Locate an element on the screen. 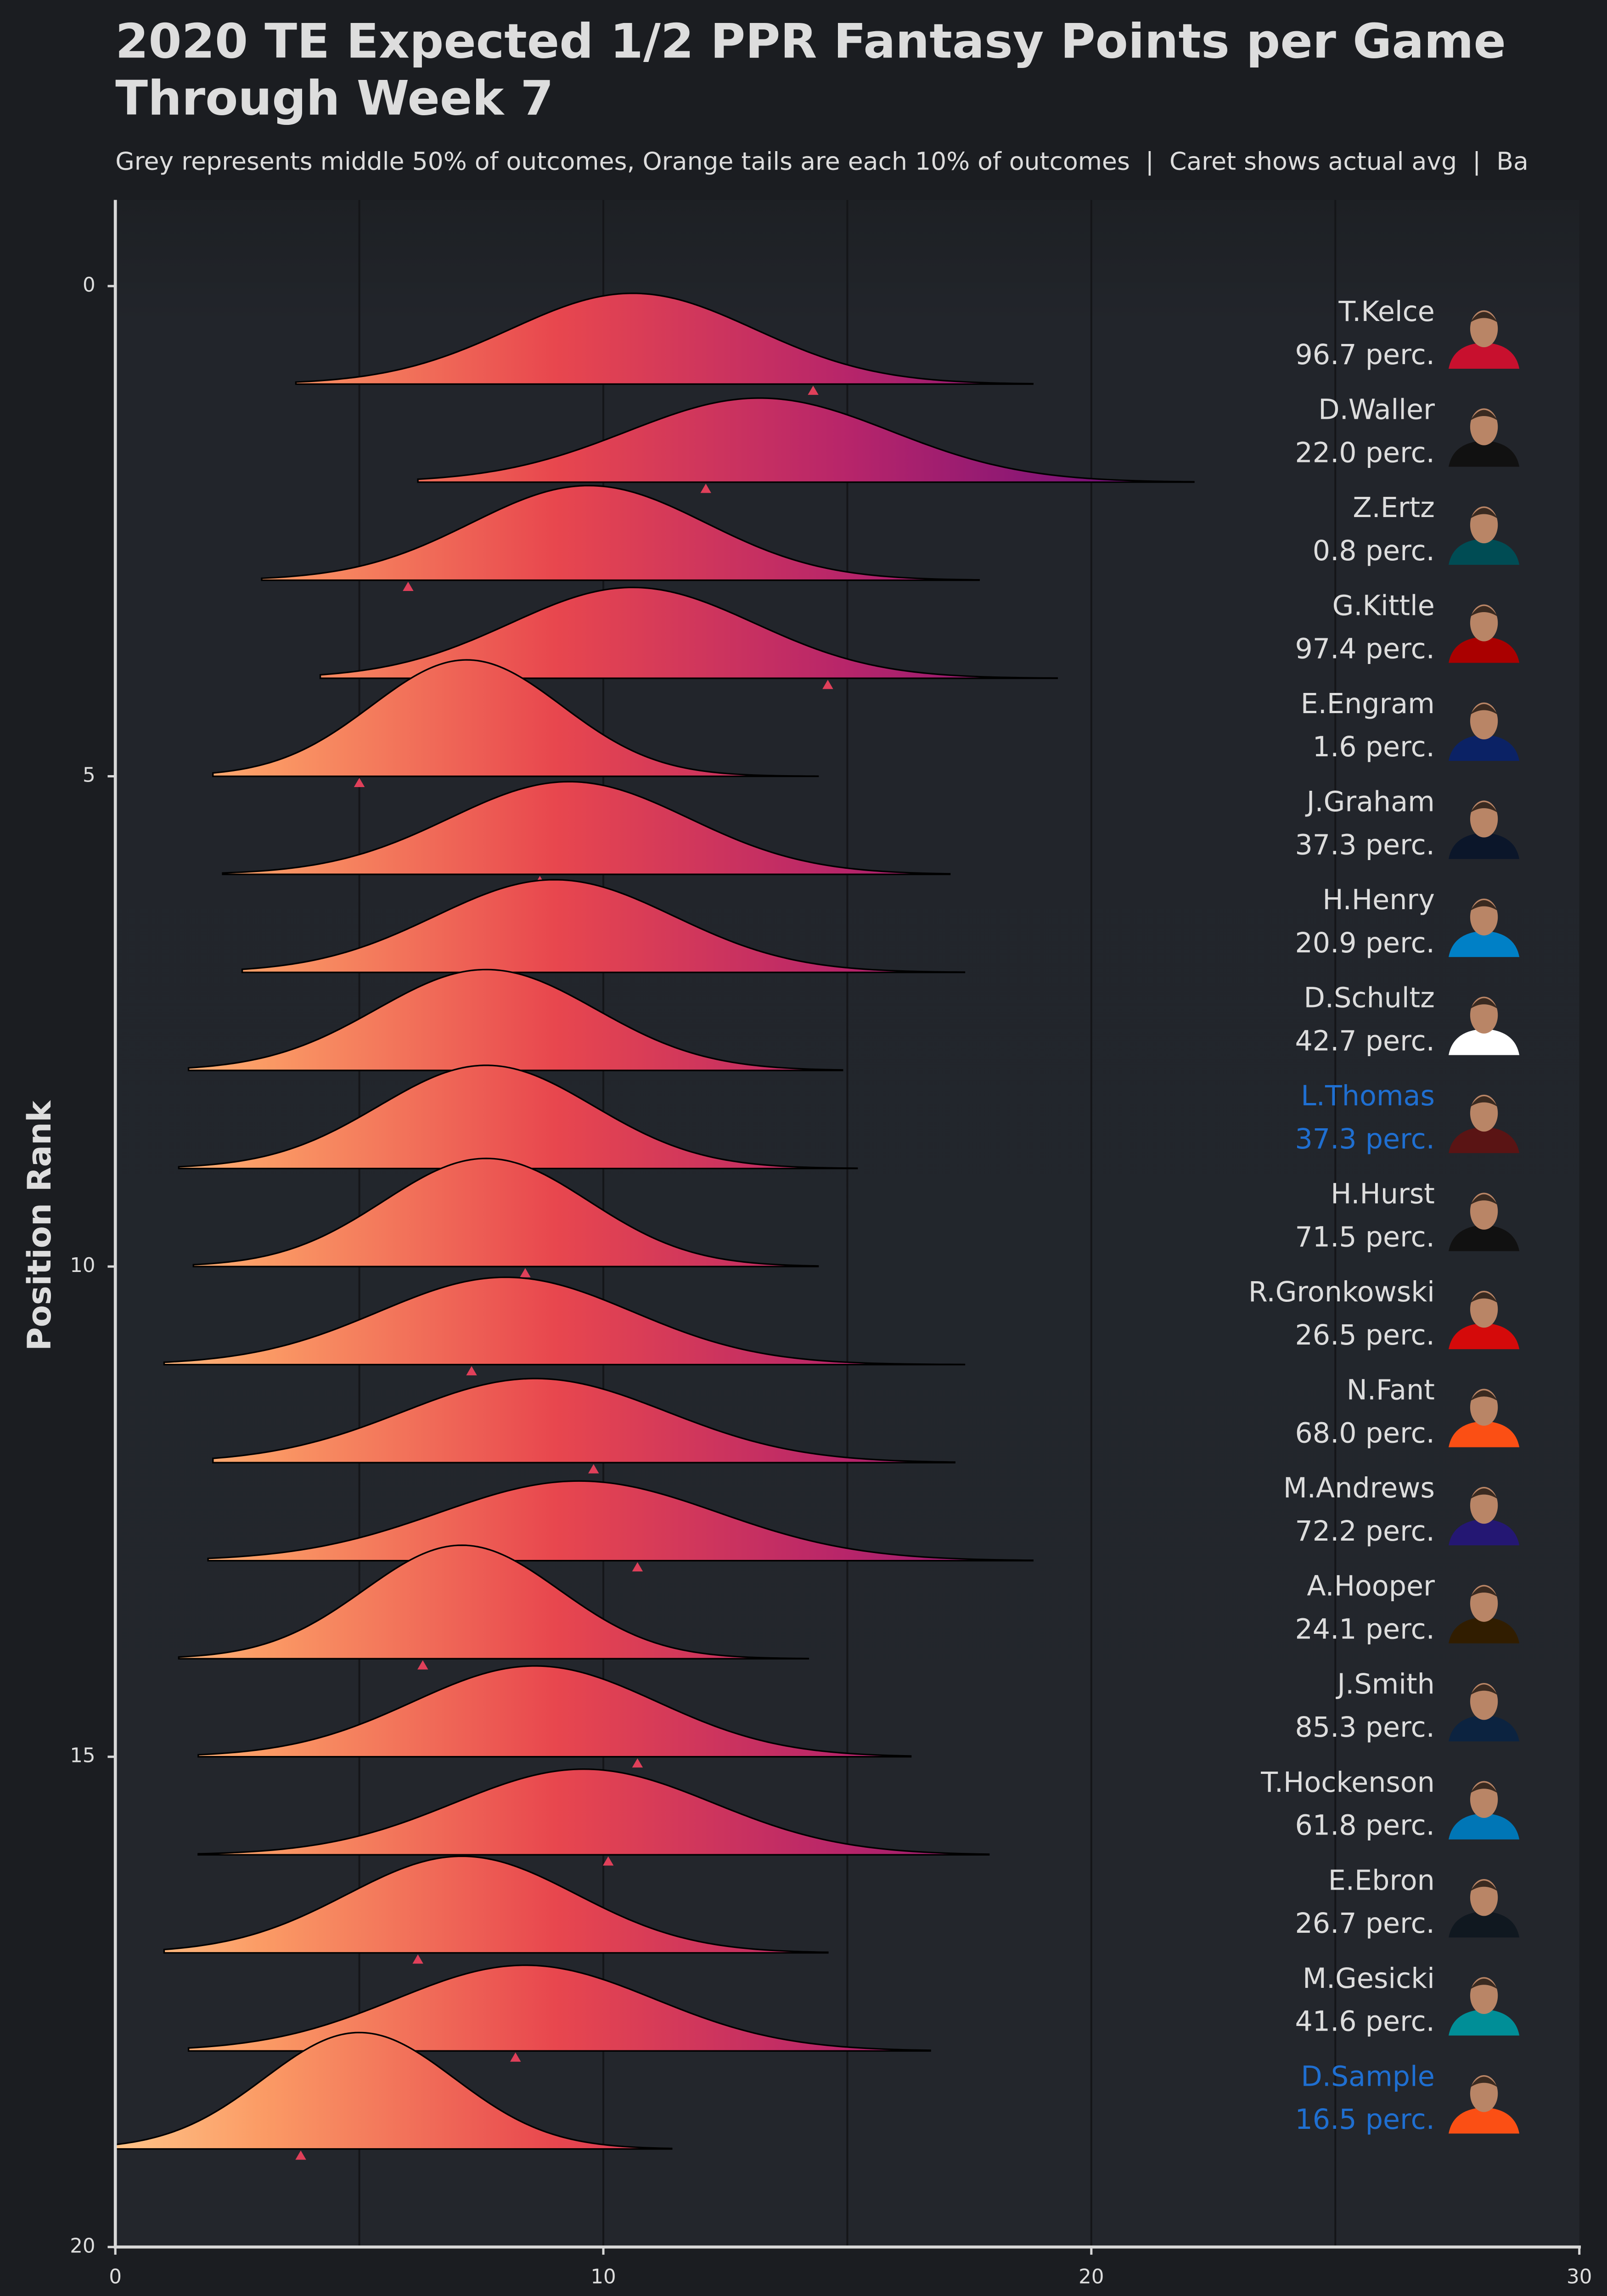 This screenshot has width=1607, height=2296. player-percentile: 0.8 perc. is located at coordinates (1374, 551).